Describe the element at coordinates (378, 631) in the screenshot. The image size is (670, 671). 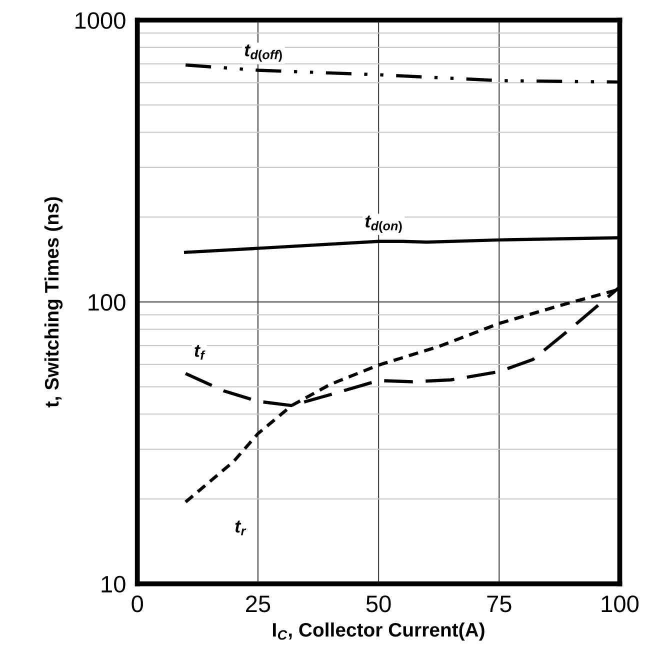
I see `x-axis-title: I$_{C}$, Collector Current(A)` at that location.